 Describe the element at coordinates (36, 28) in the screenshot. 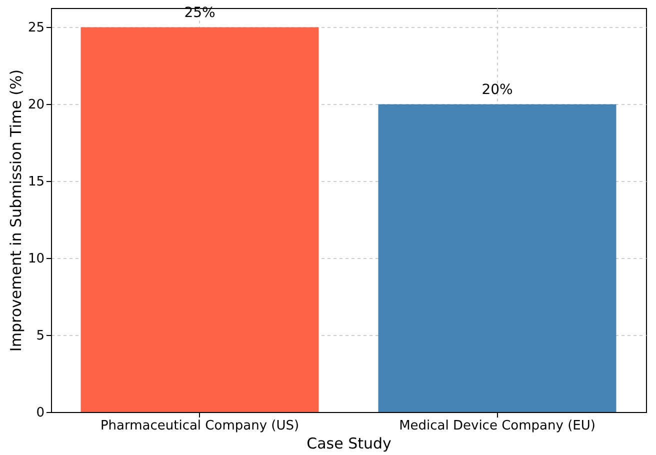

I see `y-tick-label: 25` at that location.